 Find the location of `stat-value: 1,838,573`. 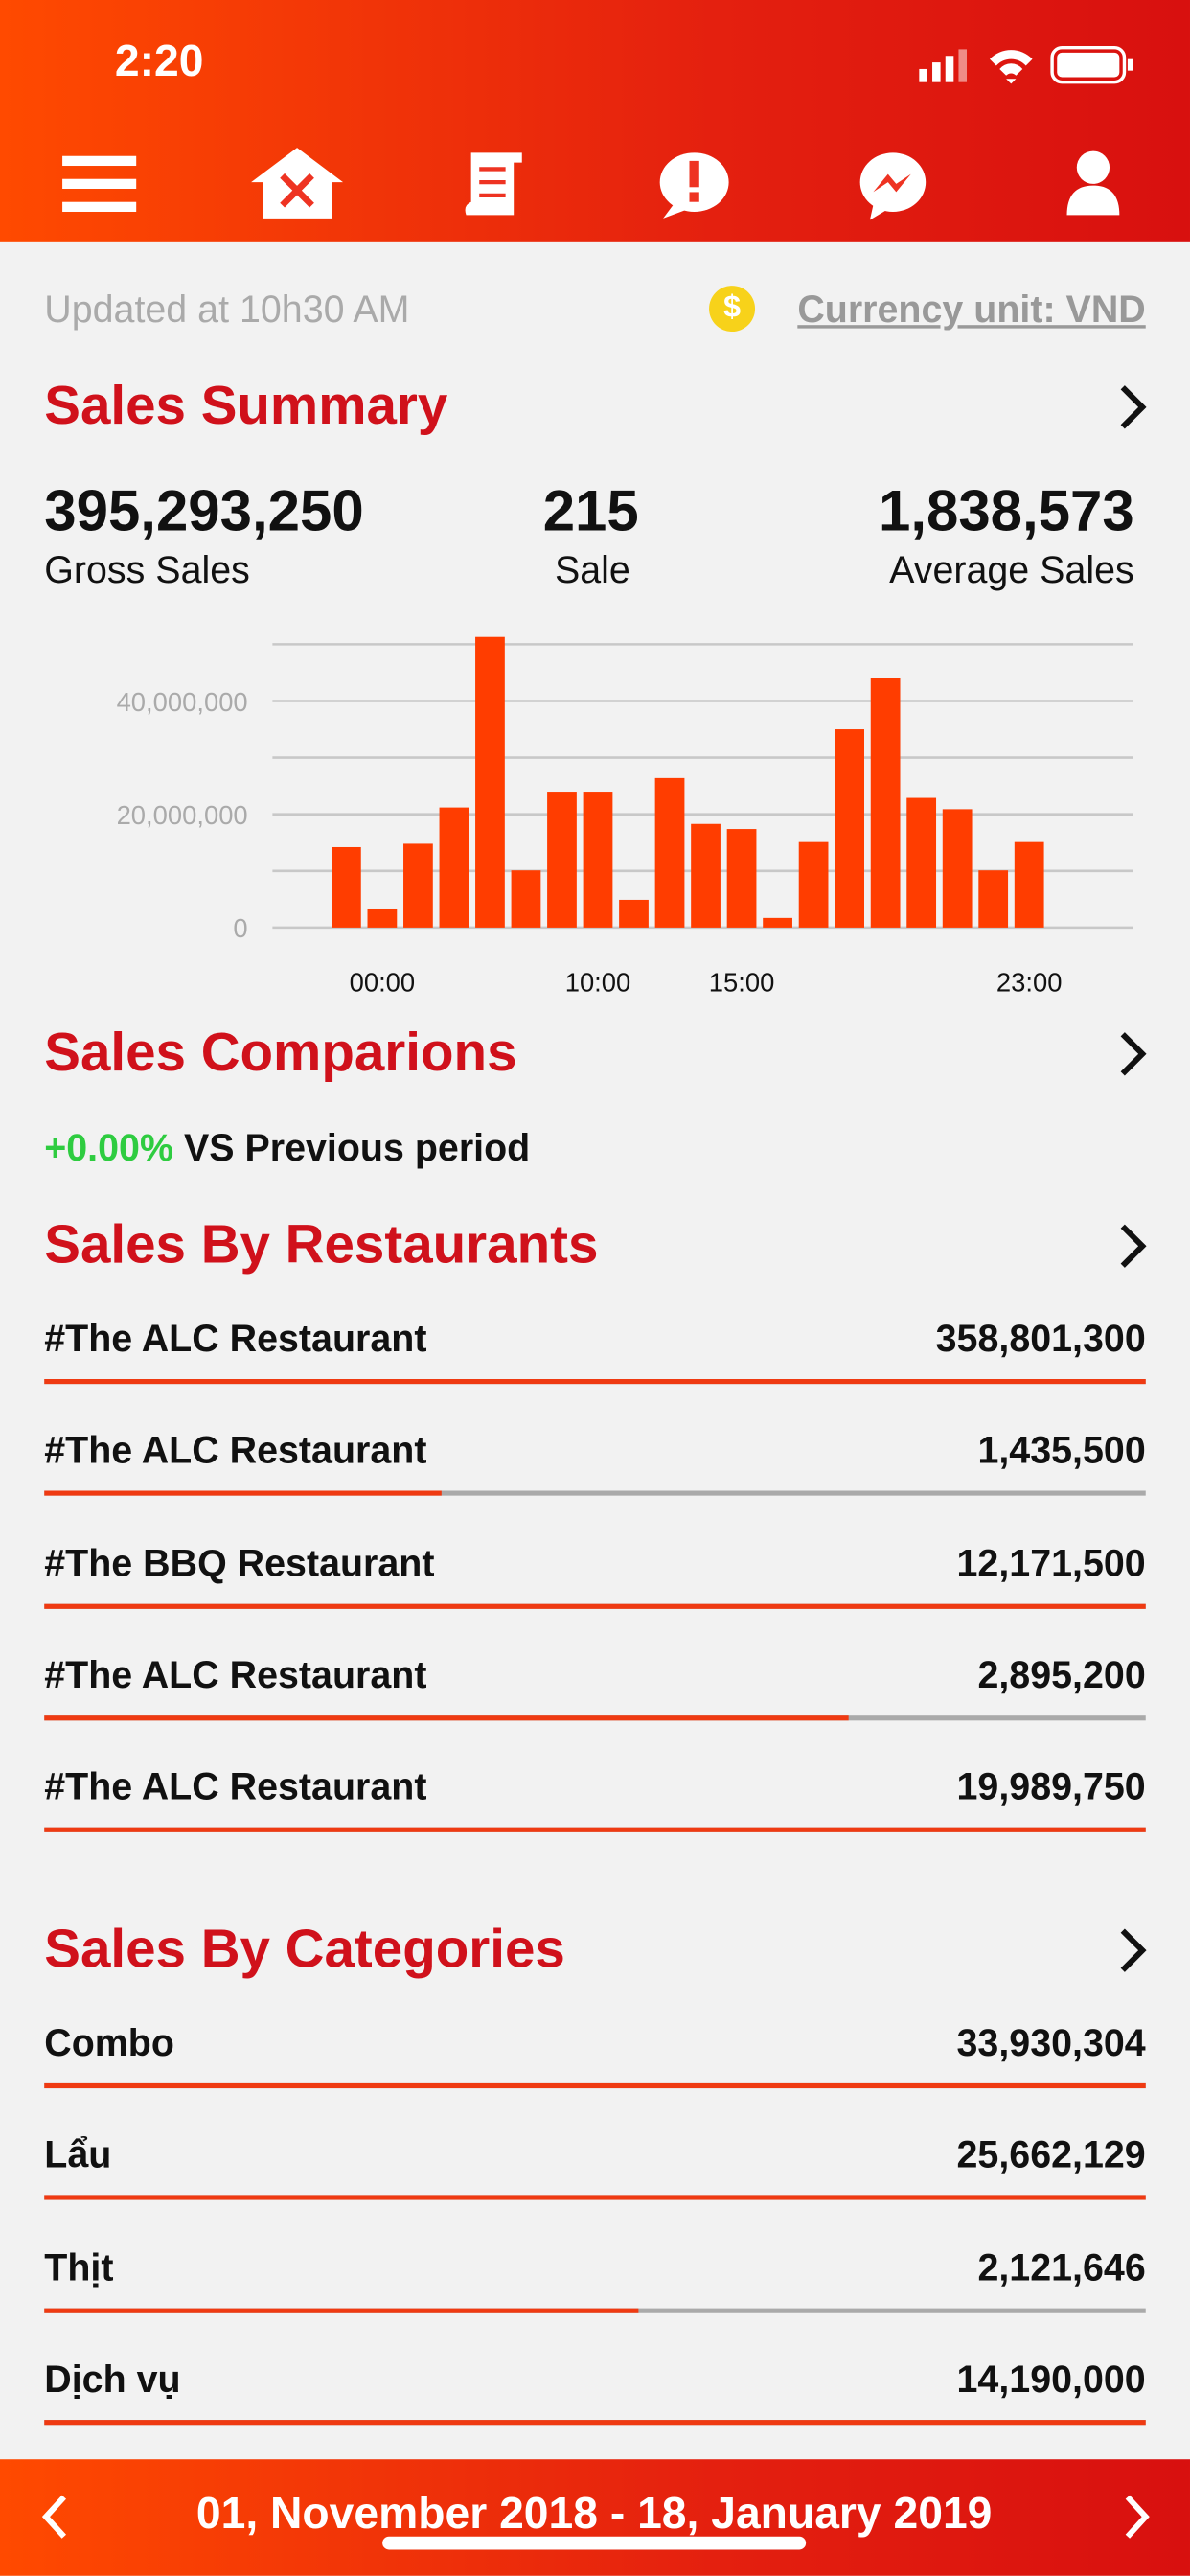

stat-value: 1,838,573 is located at coordinates (1006, 512).